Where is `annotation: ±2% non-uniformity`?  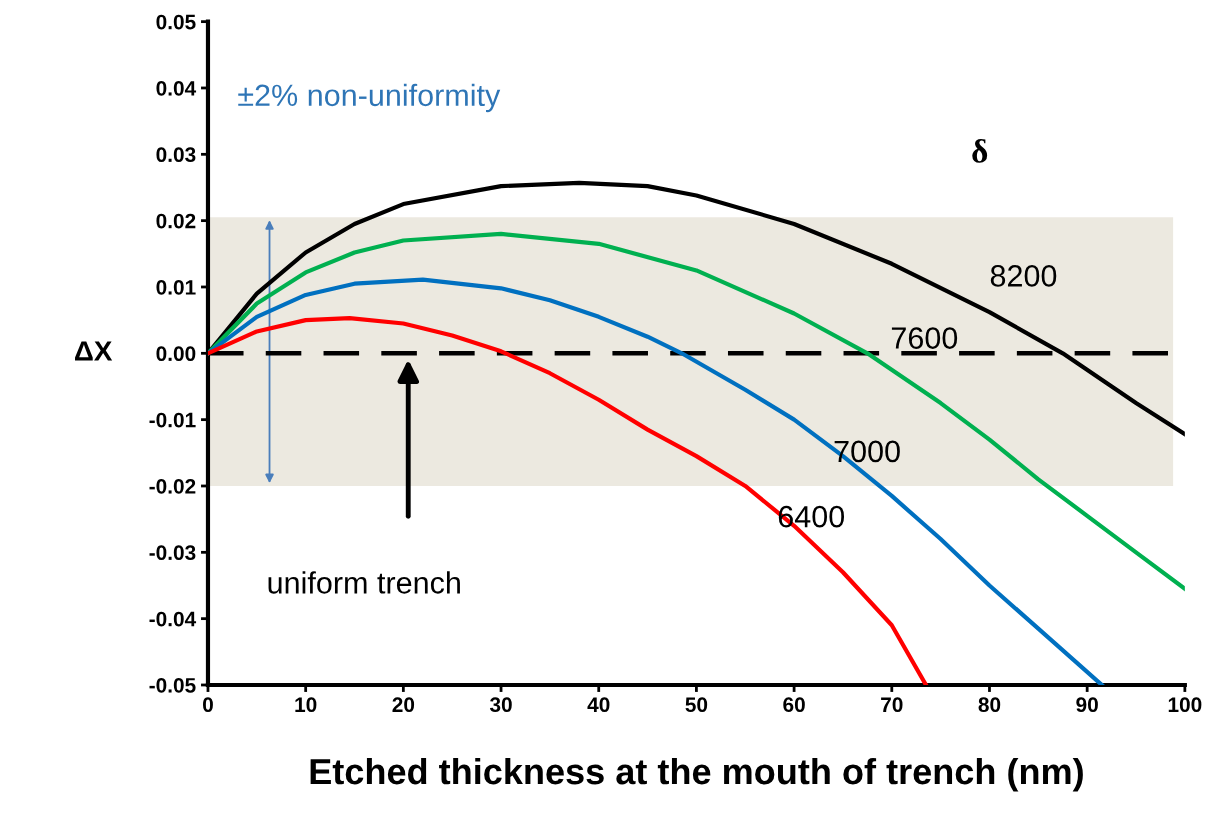
annotation: ±2% non-uniformity is located at coordinates (369, 98).